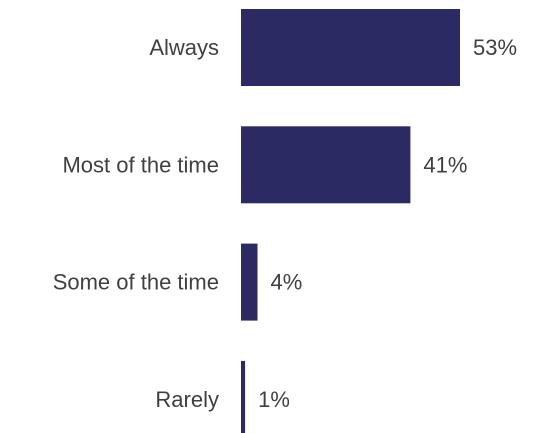 The width and height of the screenshot is (534, 433). Describe the element at coordinates (187, 399) in the screenshot. I see `category-label: Rarely` at that location.